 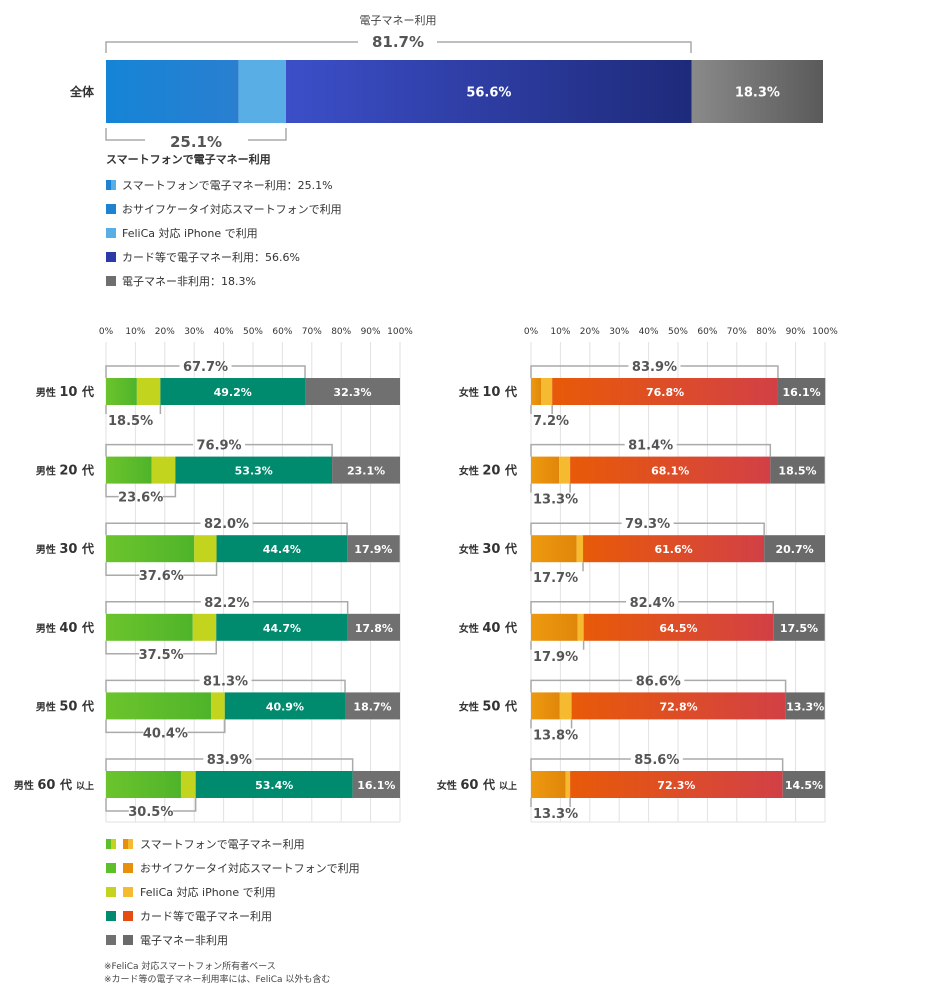 I want to click on male-row: 男性 50 代 40.9% 18.7% 81.3% 40.4%, so click(x=218, y=707).